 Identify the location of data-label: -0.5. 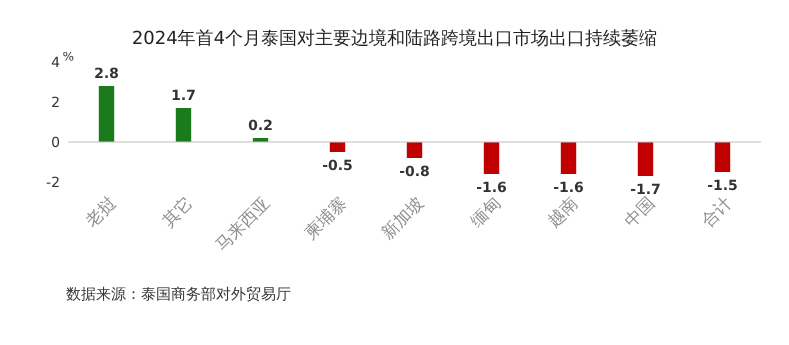
(337, 166).